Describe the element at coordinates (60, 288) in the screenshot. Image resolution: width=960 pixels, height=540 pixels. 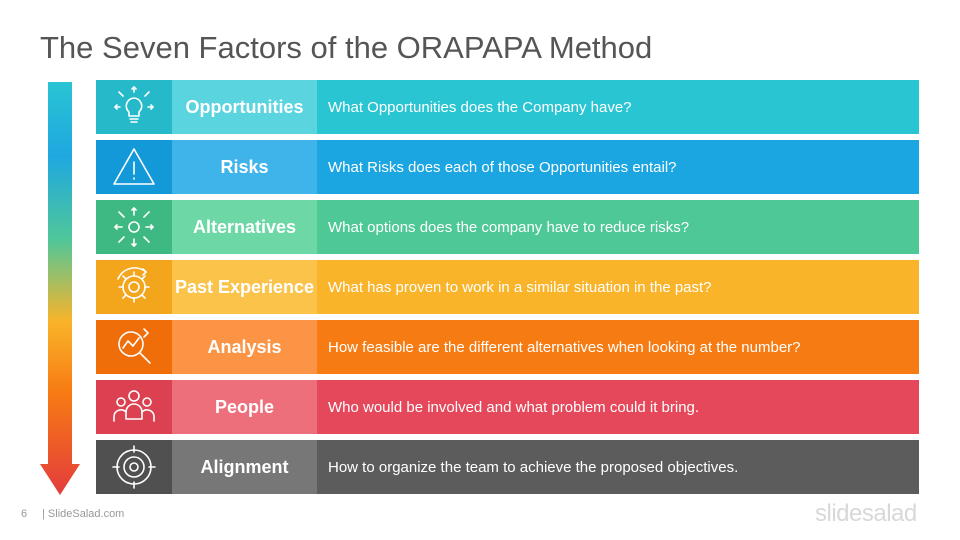
I see `down-arrow` at that location.